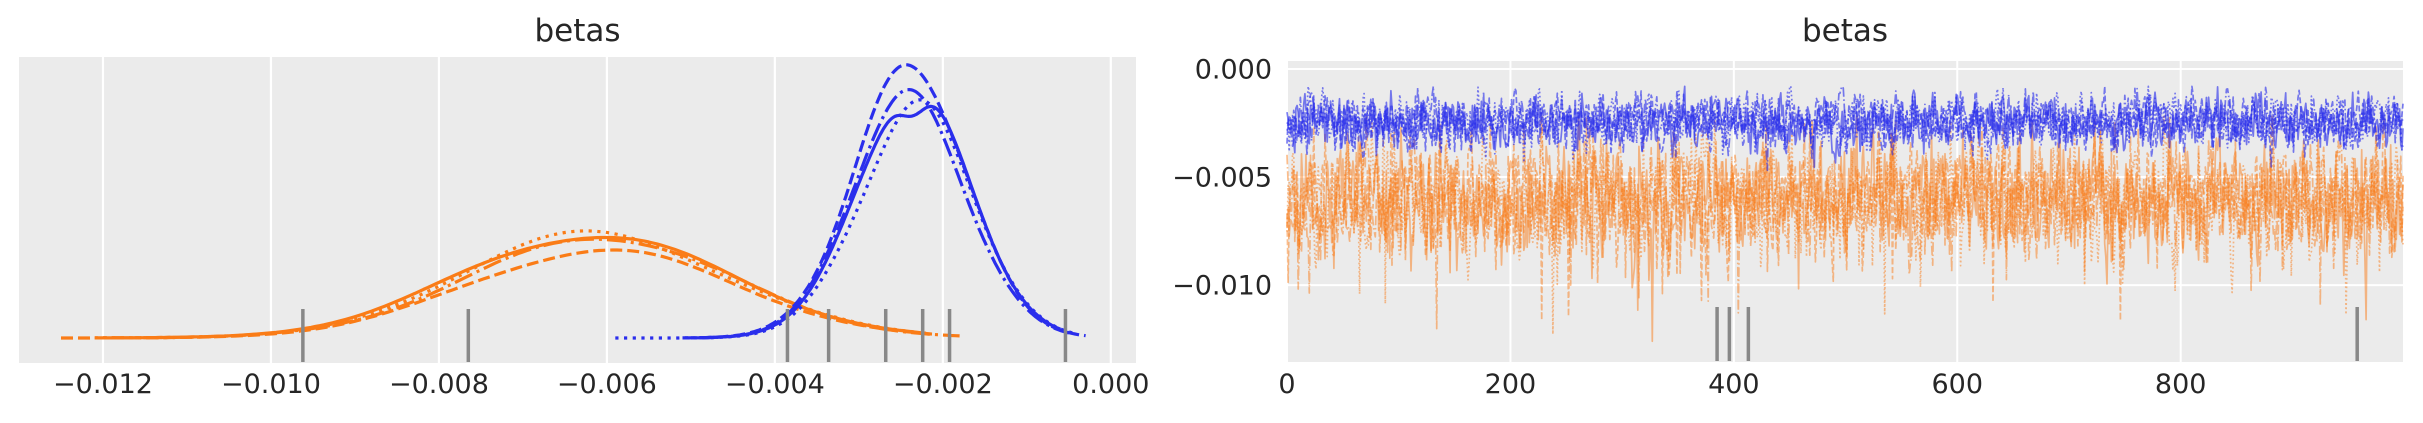 This screenshot has width=2423, height=423. I want to click on x-tick-label: 400, so click(1734, 384).